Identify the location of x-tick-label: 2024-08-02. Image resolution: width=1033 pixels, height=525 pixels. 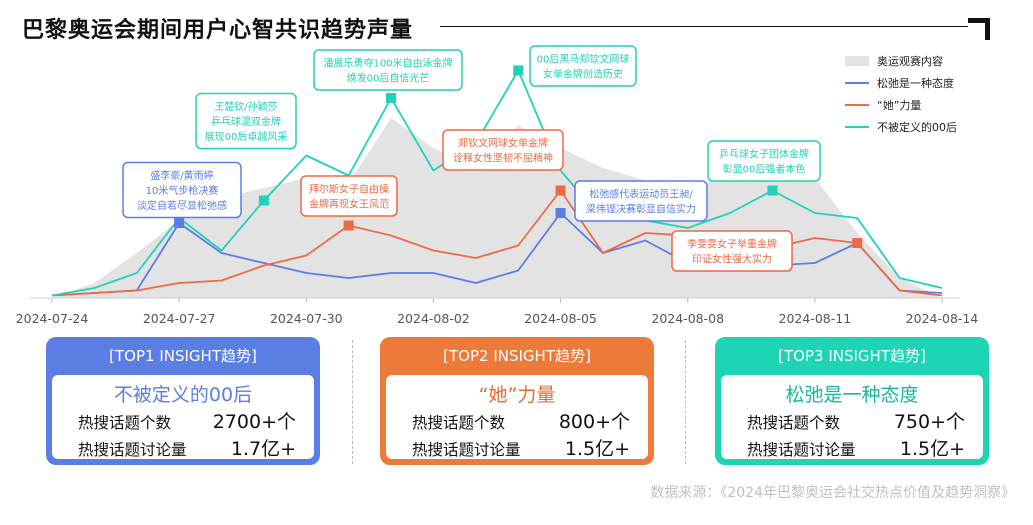
(433, 318).